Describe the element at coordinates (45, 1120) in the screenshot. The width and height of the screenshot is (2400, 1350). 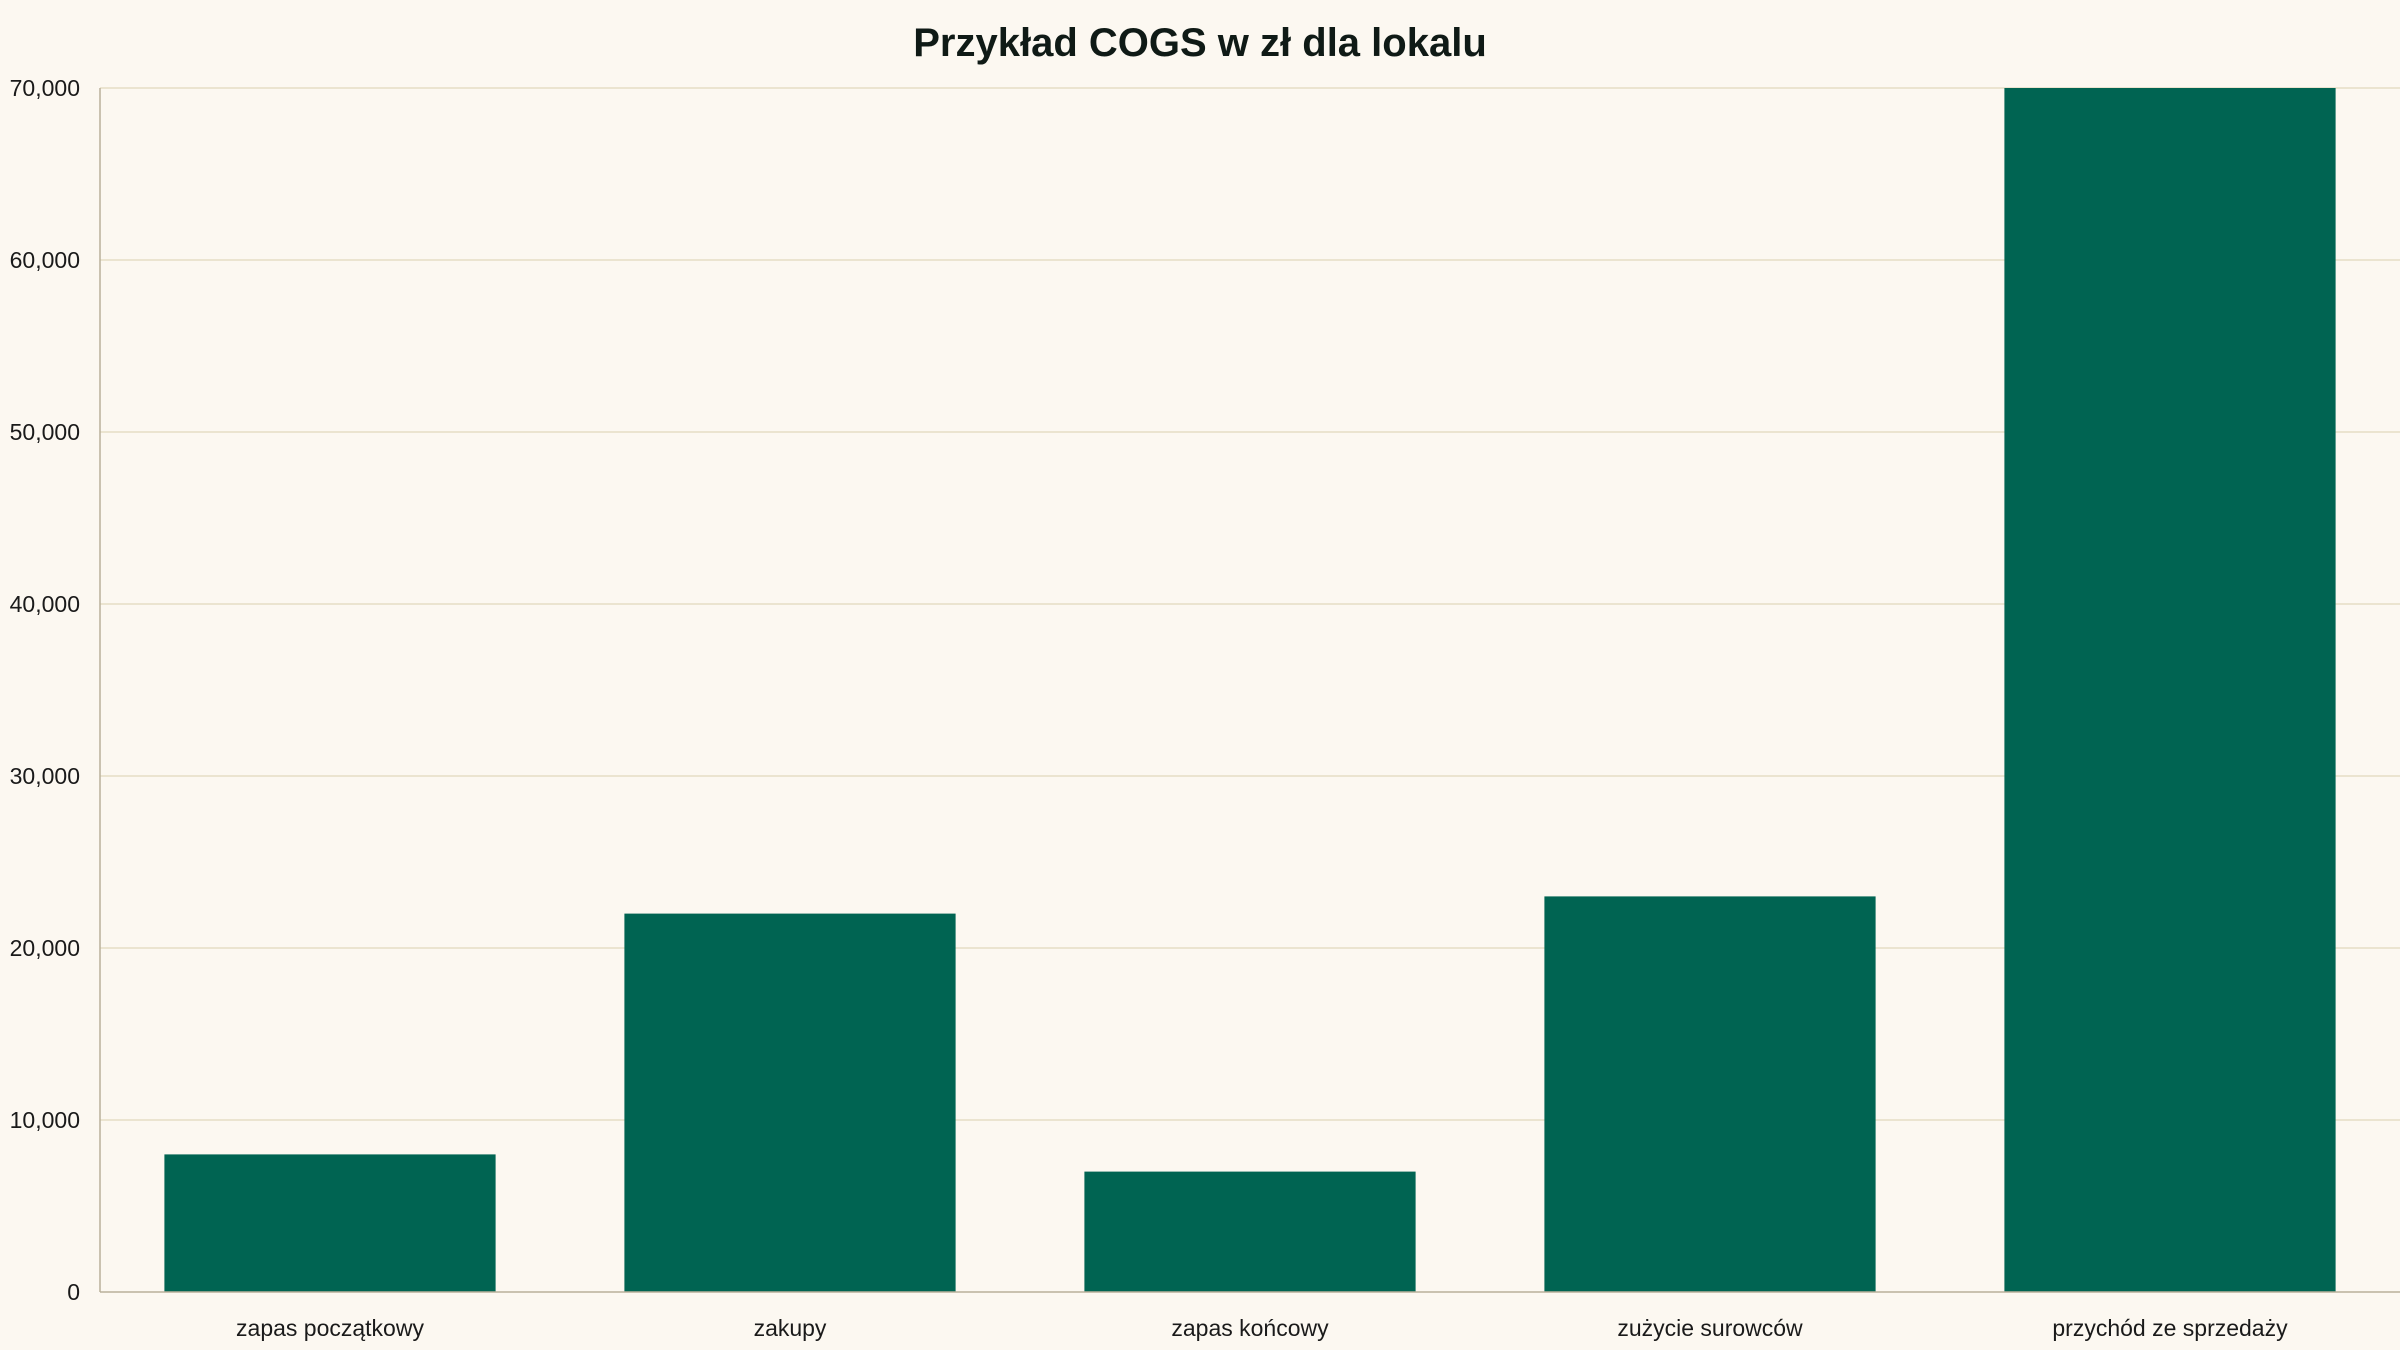
I see `y-tick-label: 10,000` at that location.